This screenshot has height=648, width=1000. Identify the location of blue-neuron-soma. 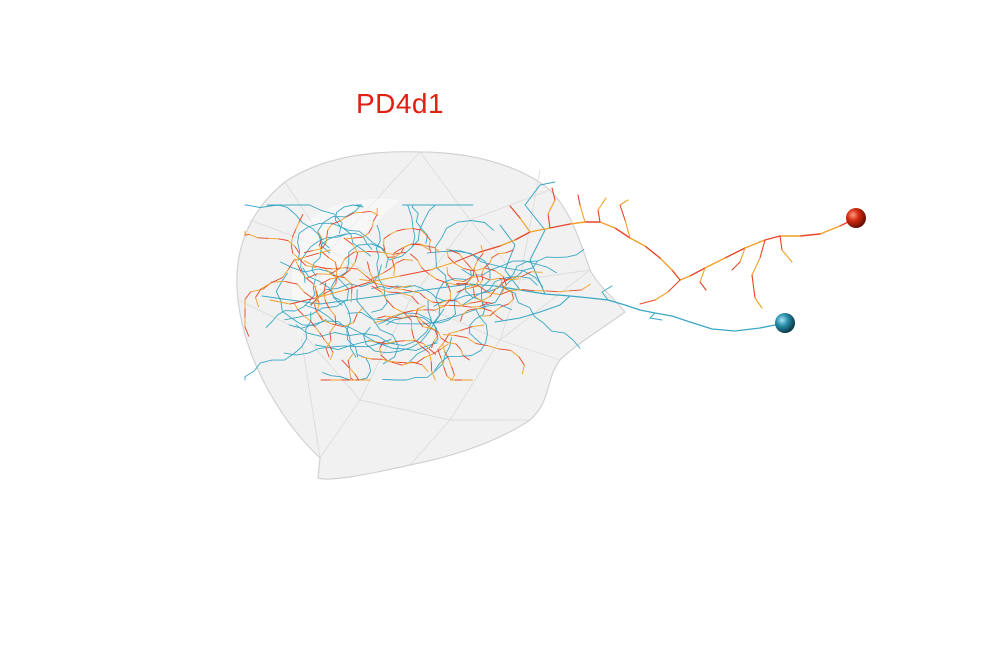
(785, 323).